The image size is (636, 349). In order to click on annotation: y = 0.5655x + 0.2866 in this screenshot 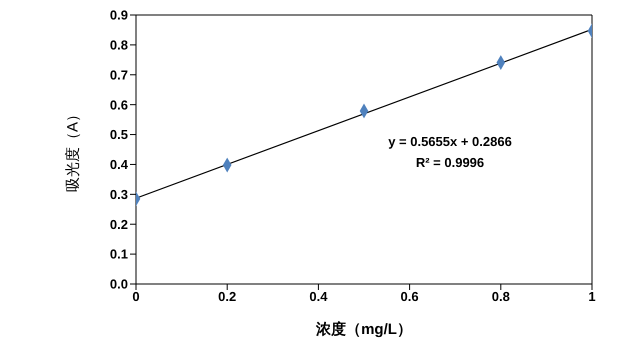, I will do `click(450, 141)`.